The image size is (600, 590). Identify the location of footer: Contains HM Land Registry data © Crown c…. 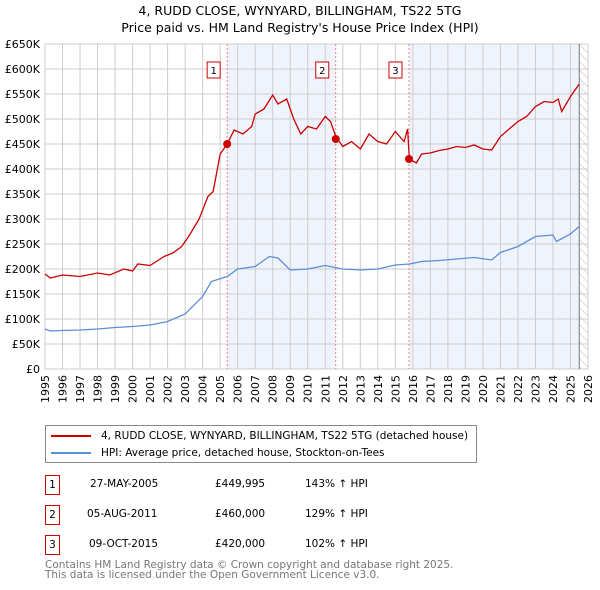
(249, 570).